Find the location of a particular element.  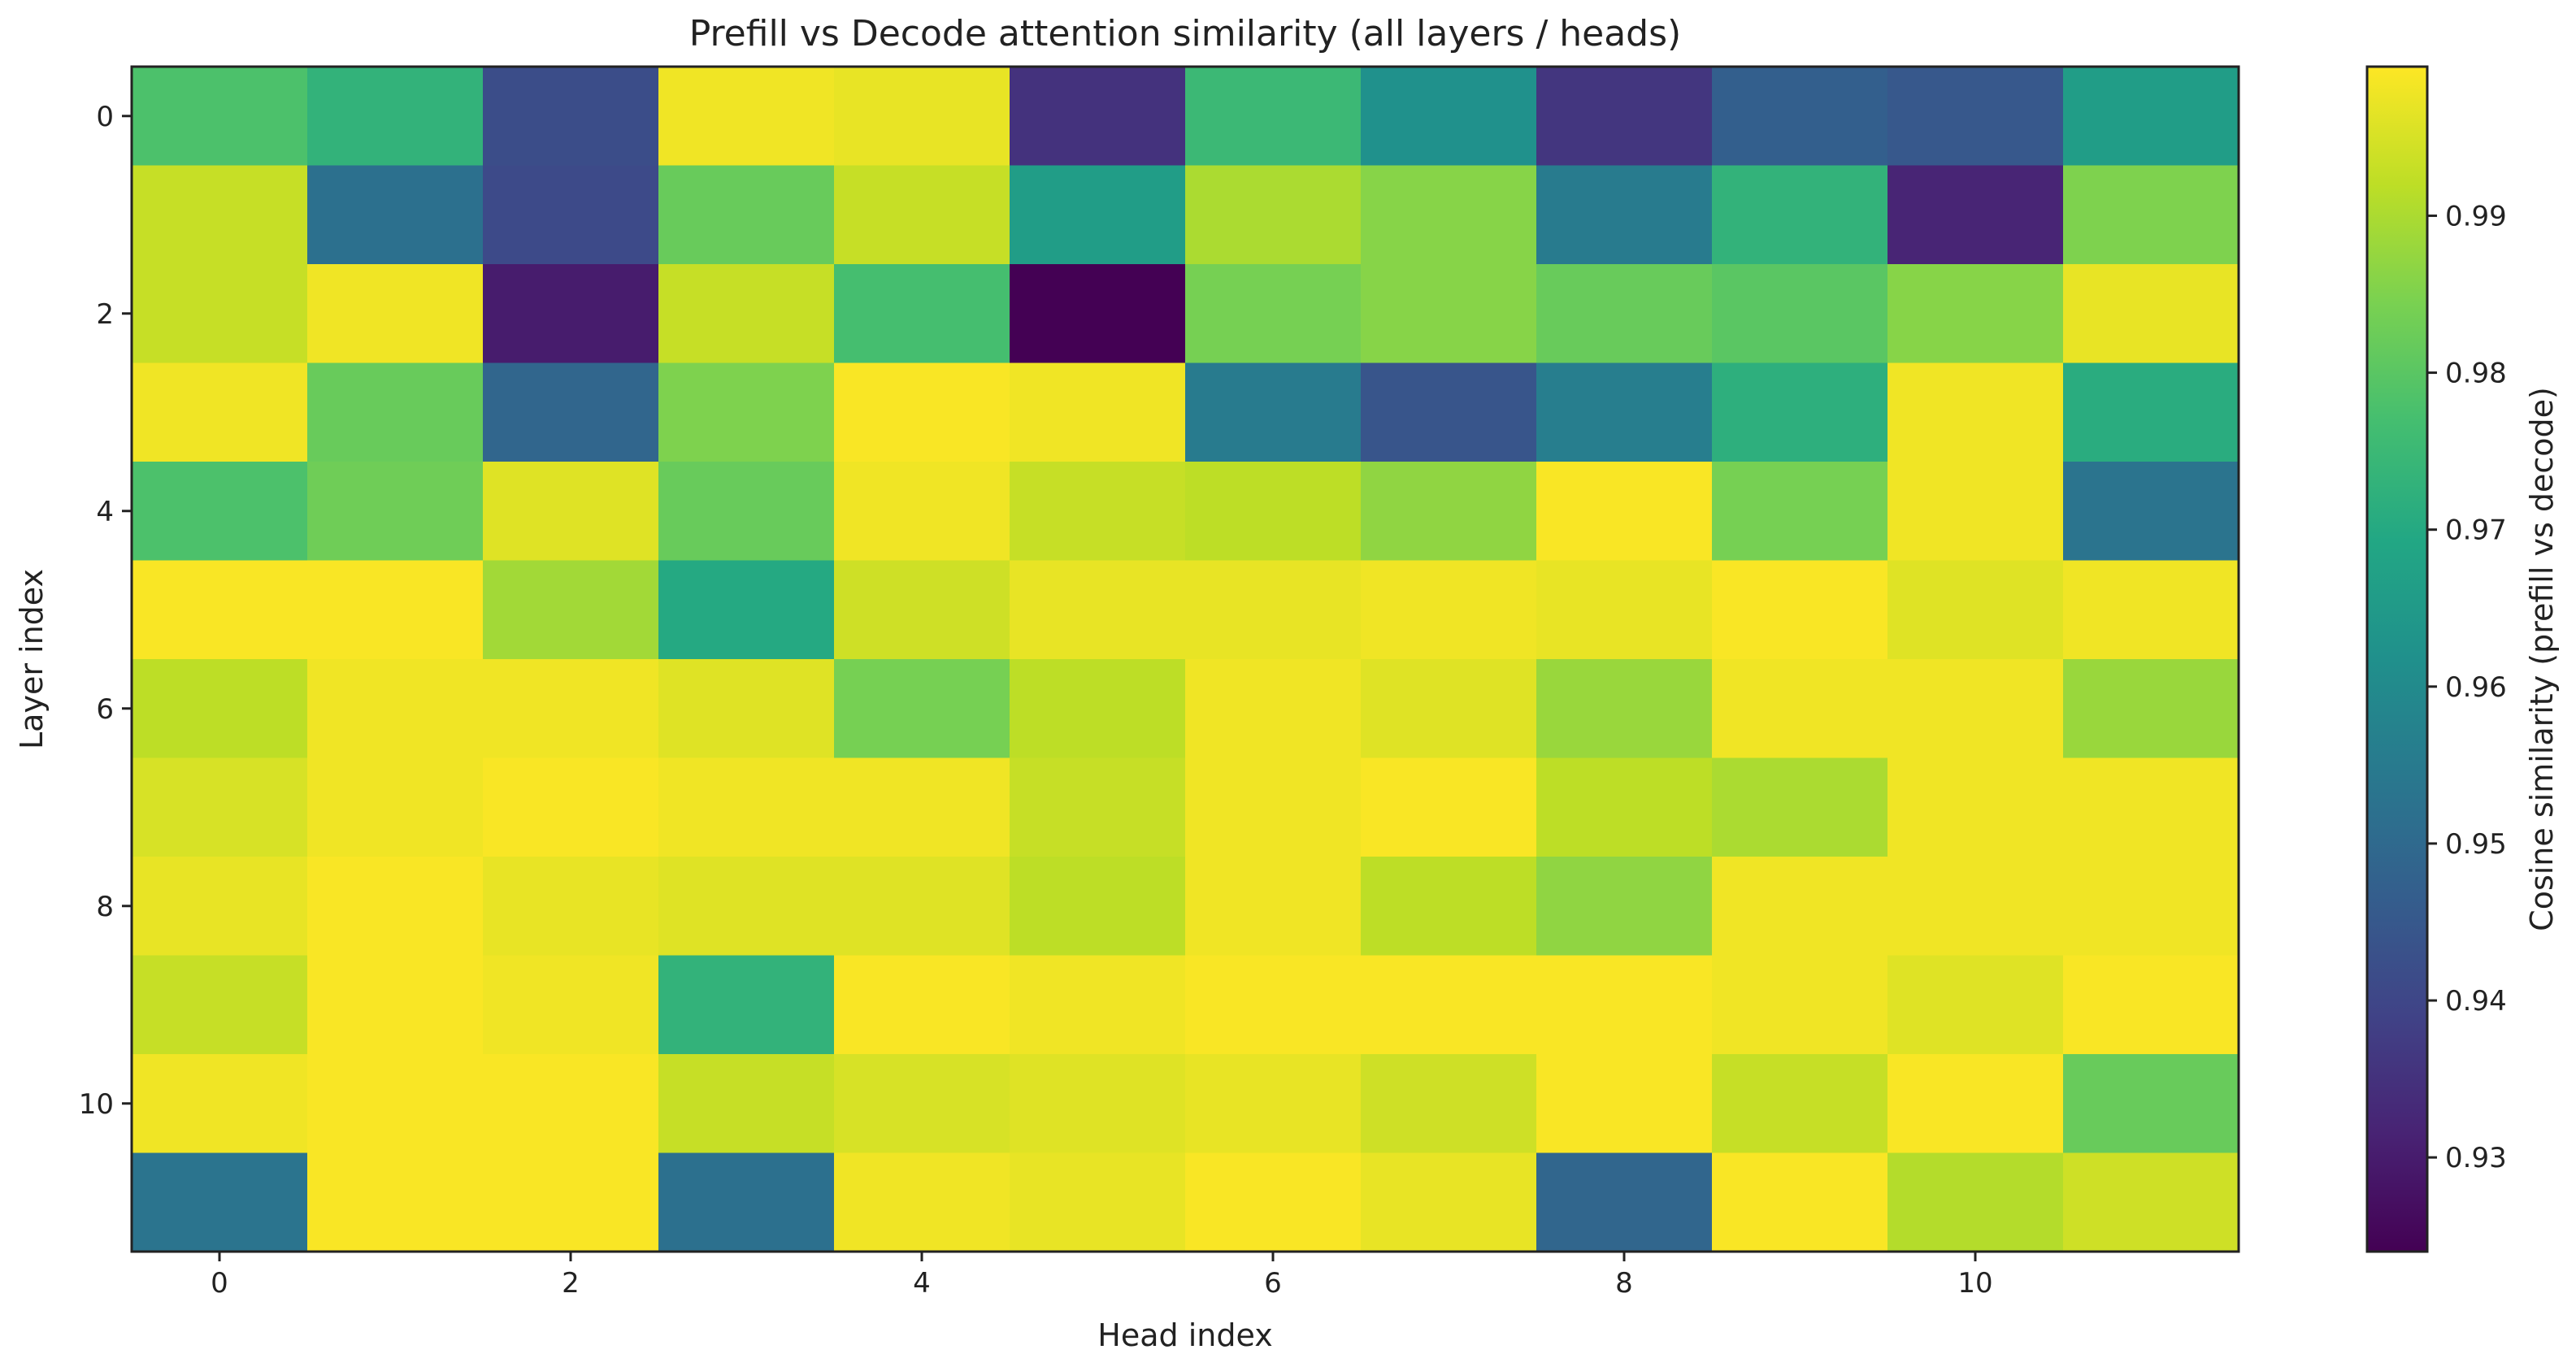

heatmap-cell-l7-h11 is located at coordinates (2151, 807).